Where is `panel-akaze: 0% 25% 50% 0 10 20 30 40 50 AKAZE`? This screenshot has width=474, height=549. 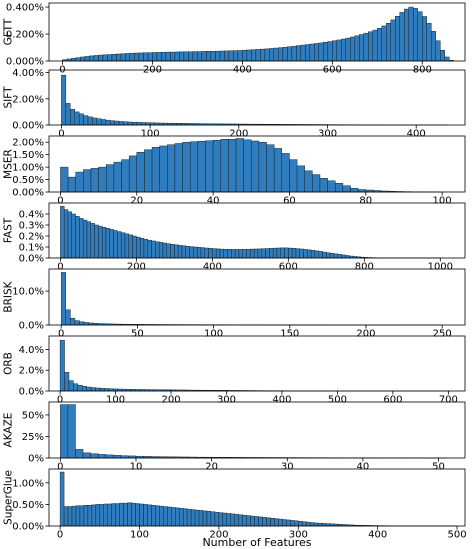
panel-akaze: 0% 25% 50% 0 10 20 30 40 50 AKAZE is located at coordinates (234, 437).